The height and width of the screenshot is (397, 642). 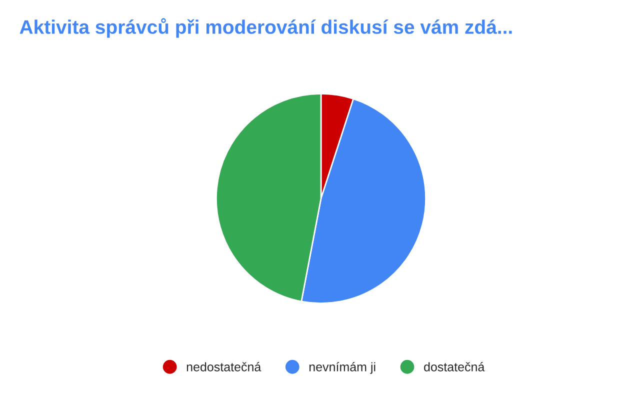 I want to click on legend-label: nedostatečná, so click(x=224, y=367).